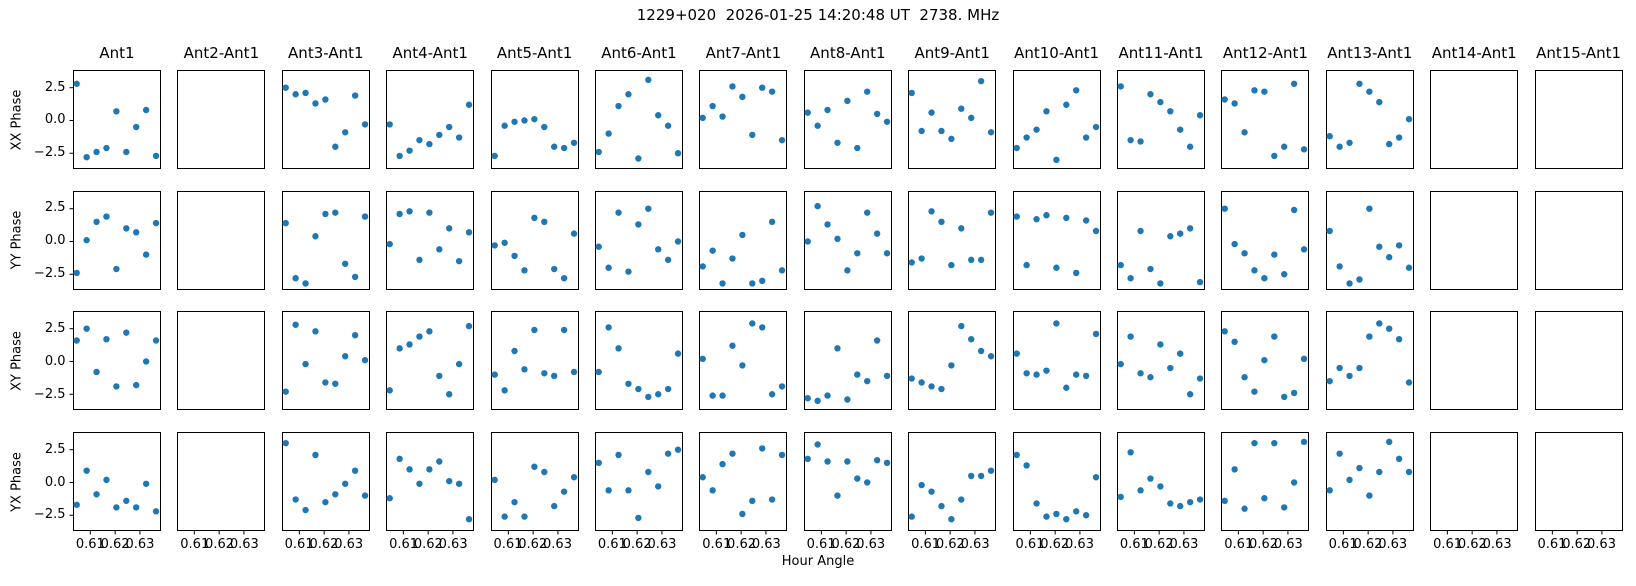  What do you see at coordinates (952, 119) in the screenshot?
I see `subplot-ant9-ant1-xx` at bounding box center [952, 119].